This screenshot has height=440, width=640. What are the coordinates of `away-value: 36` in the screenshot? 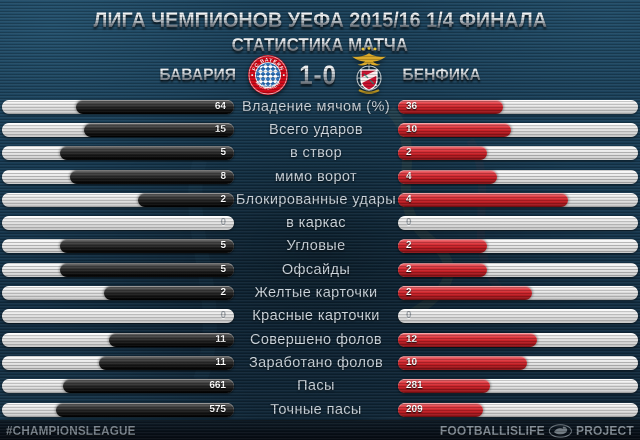 It's located at (412, 106).